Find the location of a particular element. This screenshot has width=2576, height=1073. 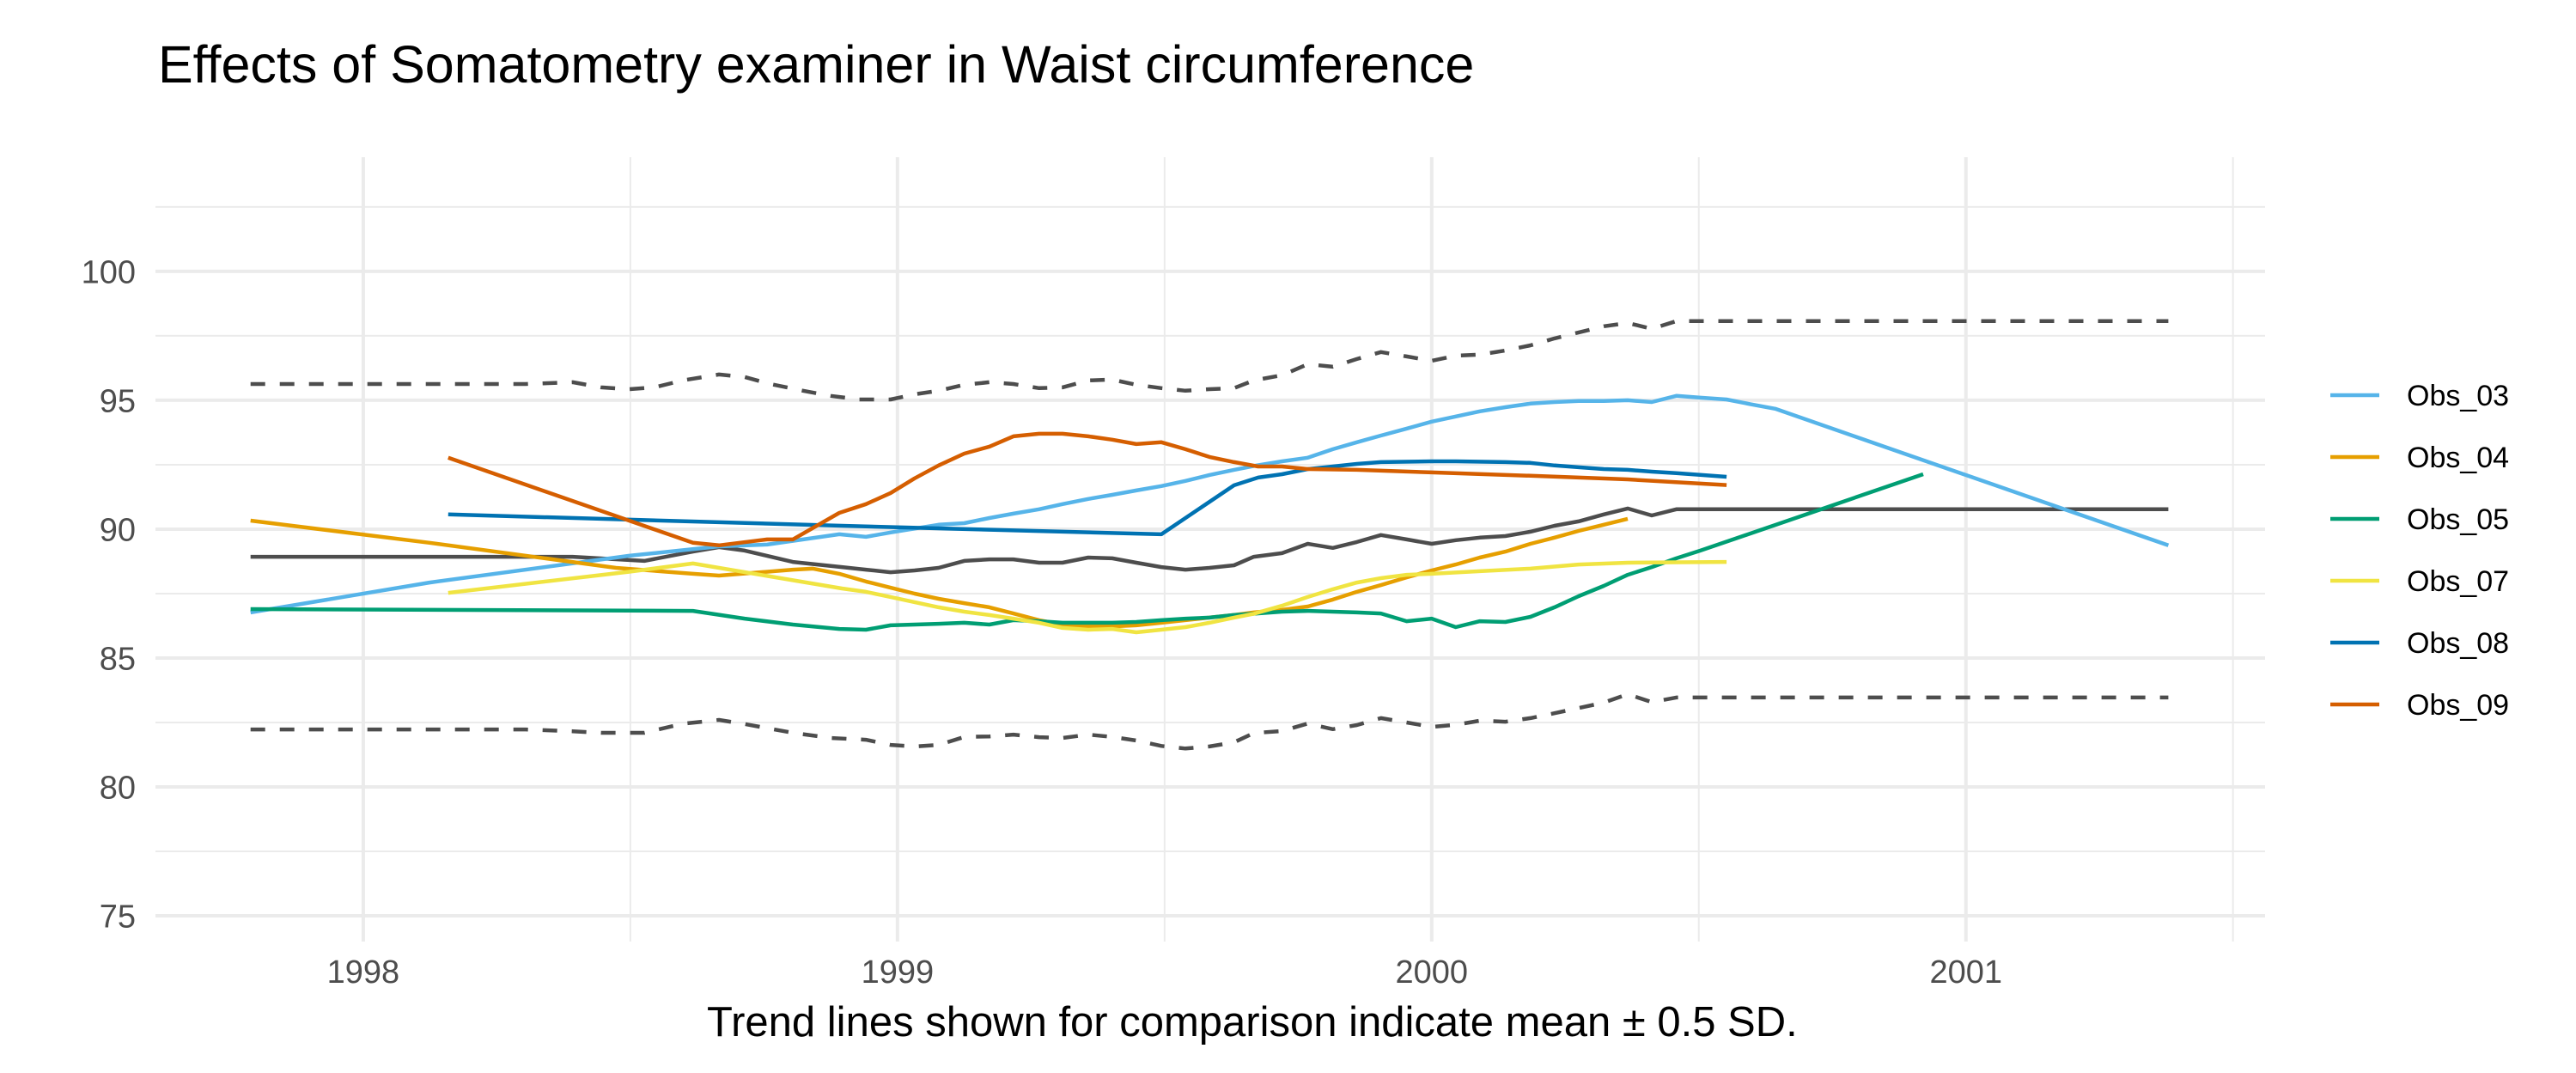

mean-line is located at coordinates (1209, 541).